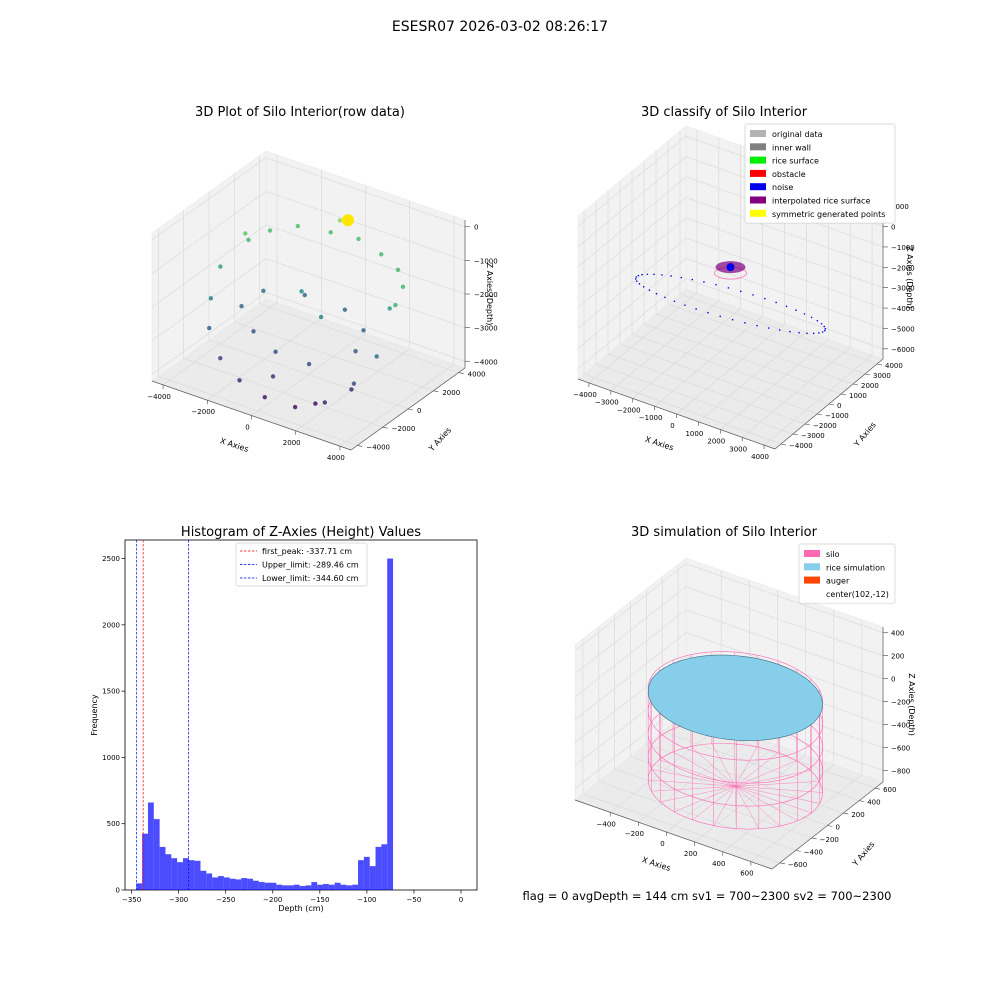 This screenshot has width=1000, height=1000. Describe the element at coordinates (825, 426) in the screenshot. I see `chart-2-y-tick-label: −2000` at that location.